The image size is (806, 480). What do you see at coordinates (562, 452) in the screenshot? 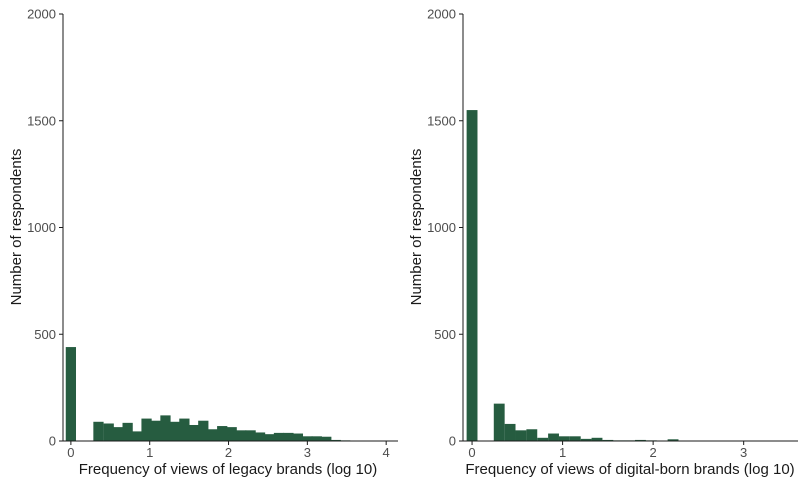
I see `x-tick-label-digital-1: 1` at bounding box center [562, 452].